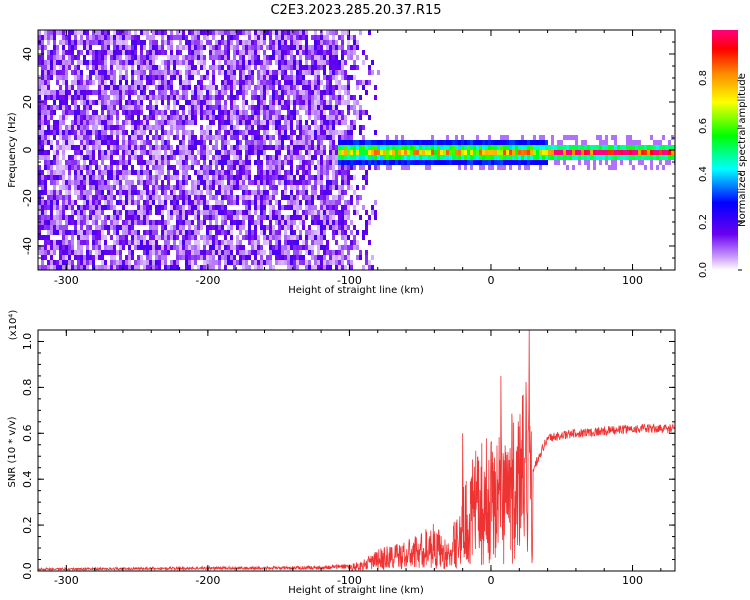 This screenshot has height=600, width=750. Describe the element at coordinates (703, 78) in the screenshot. I see `colorbar-tick-label: 0.8` at that location.